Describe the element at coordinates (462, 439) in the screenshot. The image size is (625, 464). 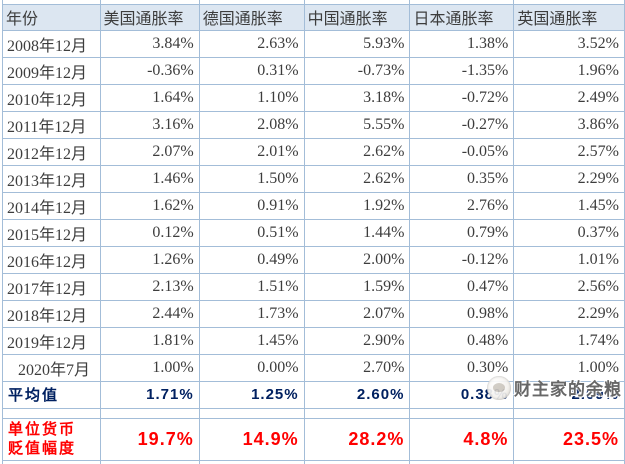
I see `depreciation-value-cell: 4.8%` at that location.